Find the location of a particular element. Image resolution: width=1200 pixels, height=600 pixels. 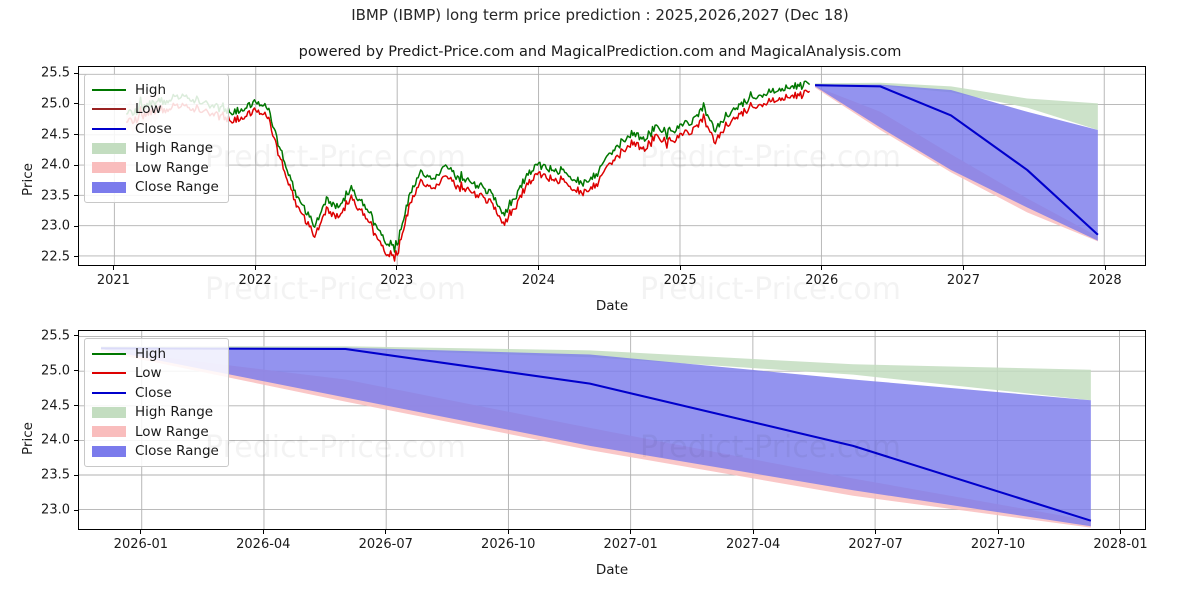

y-tick-label-bottom: 25.0 is located at coordinates (55, 371).